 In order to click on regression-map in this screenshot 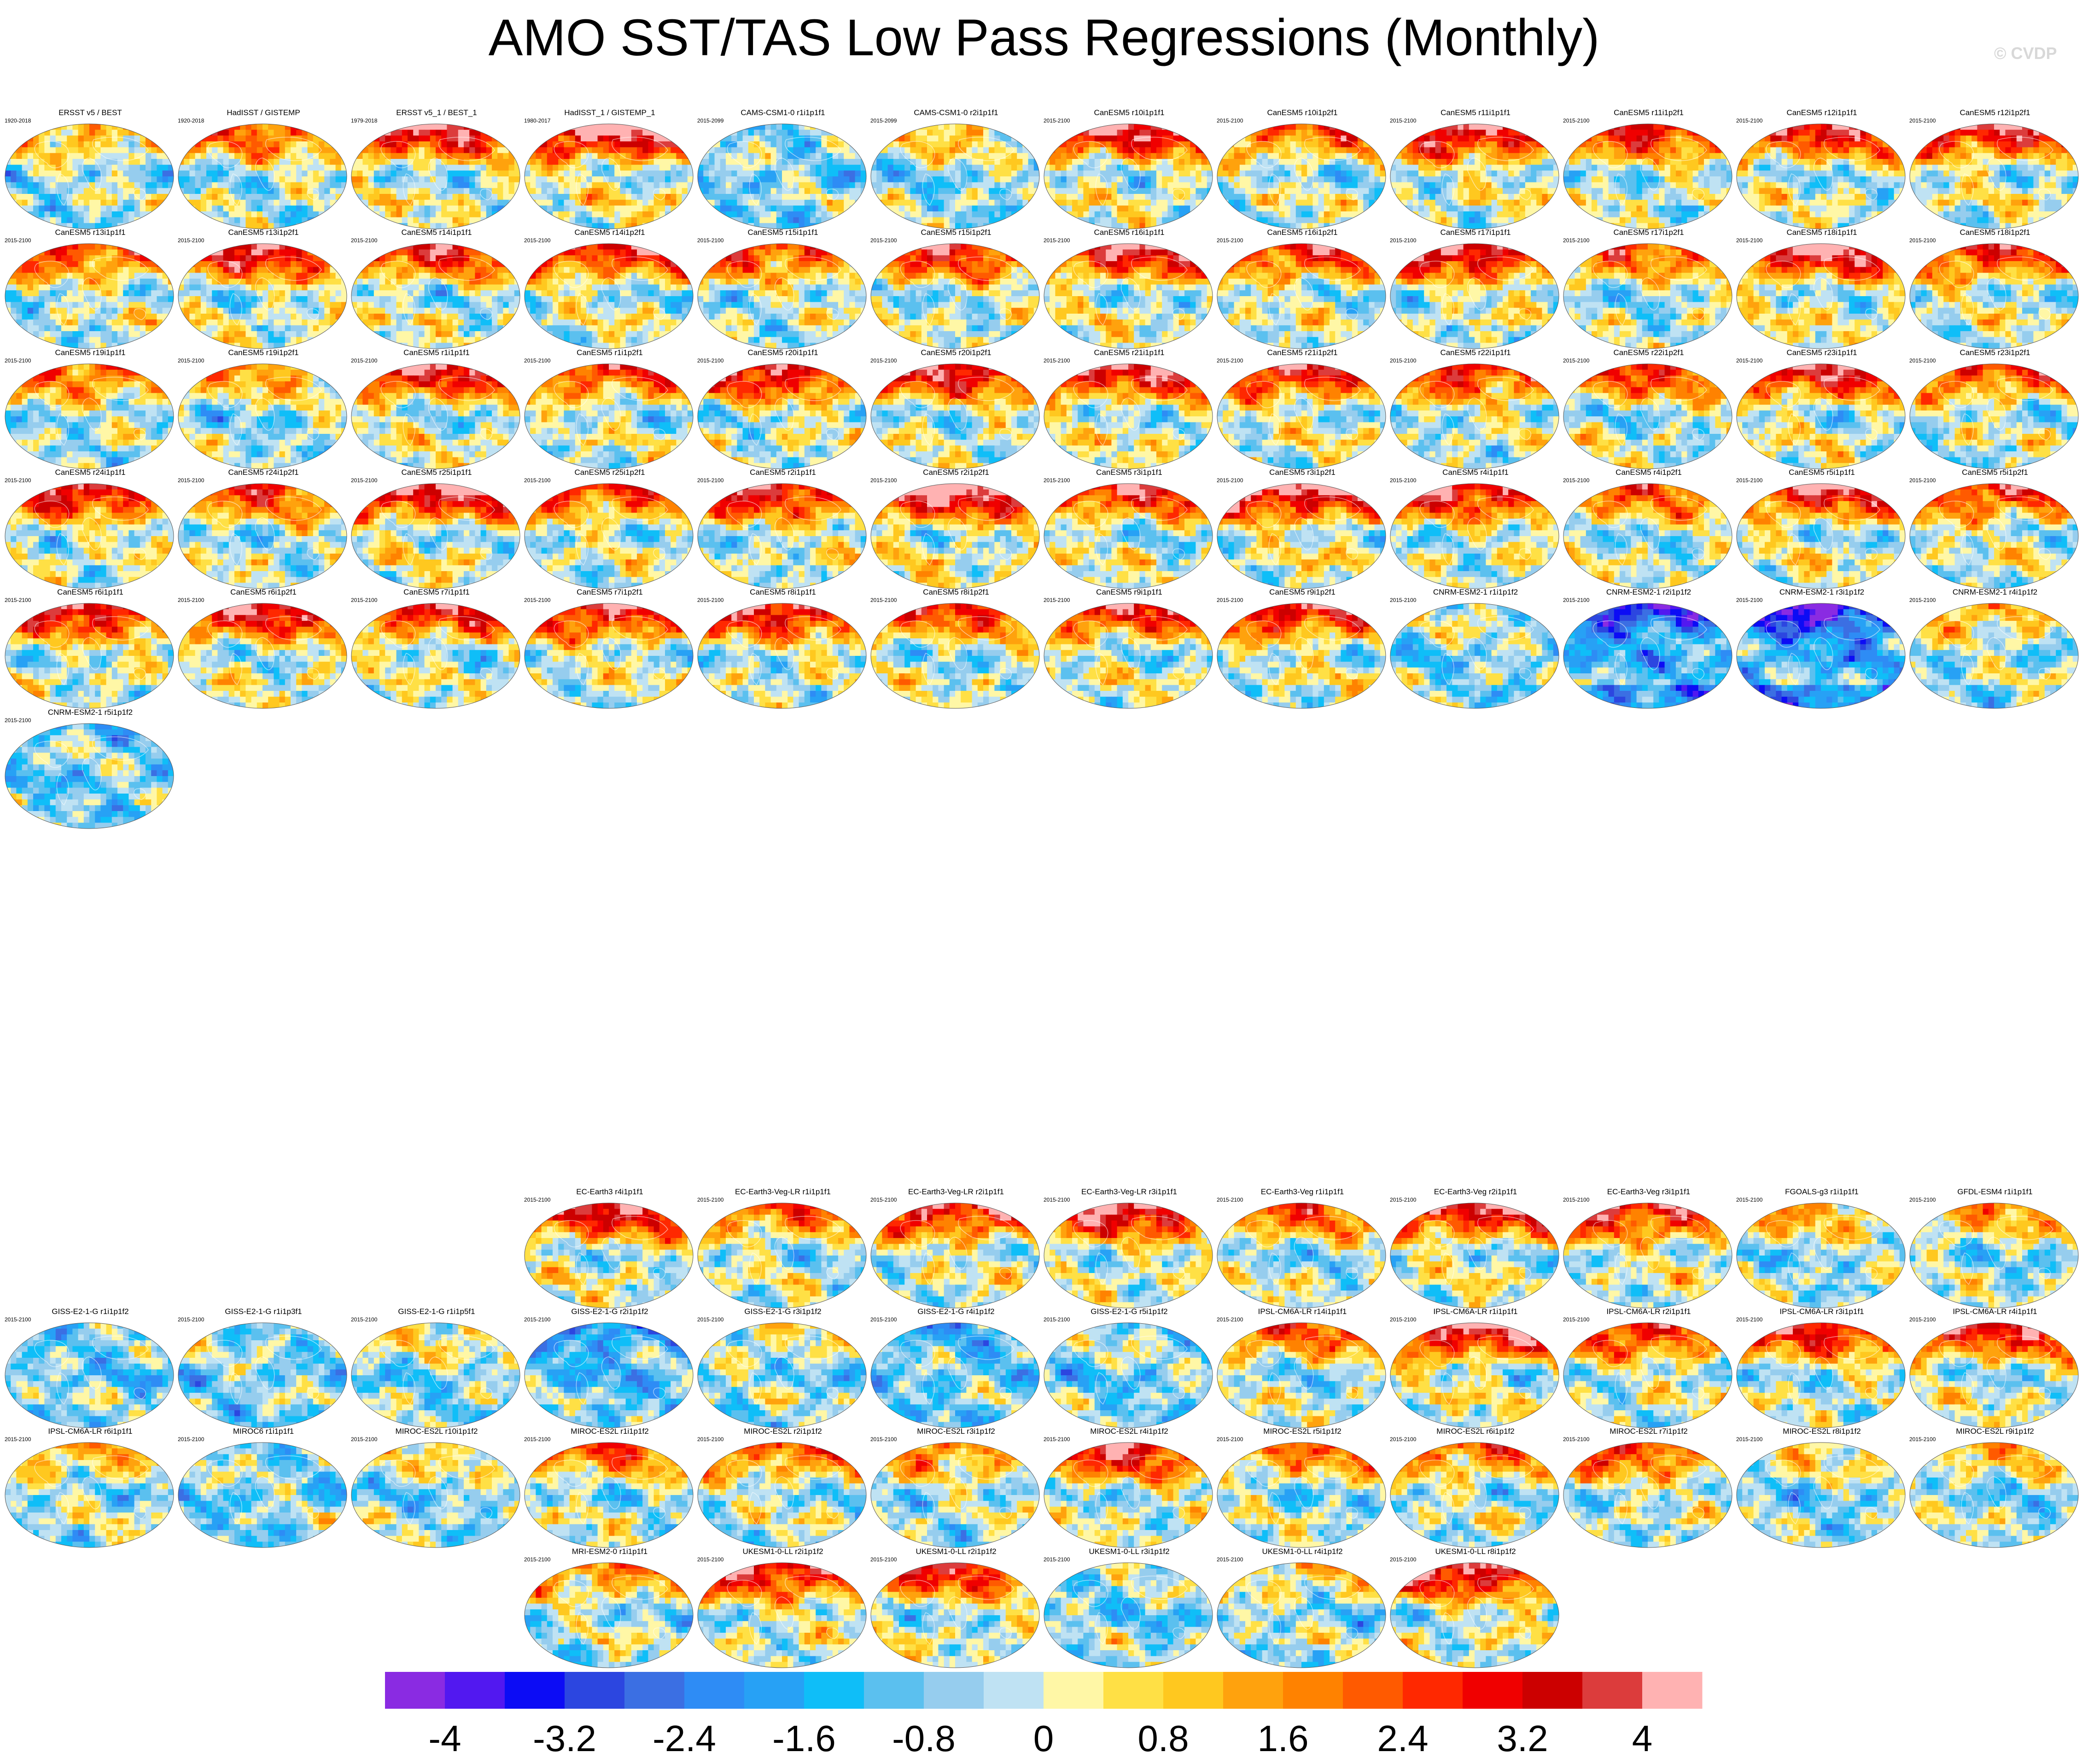, I will do `click(435, 176)`.